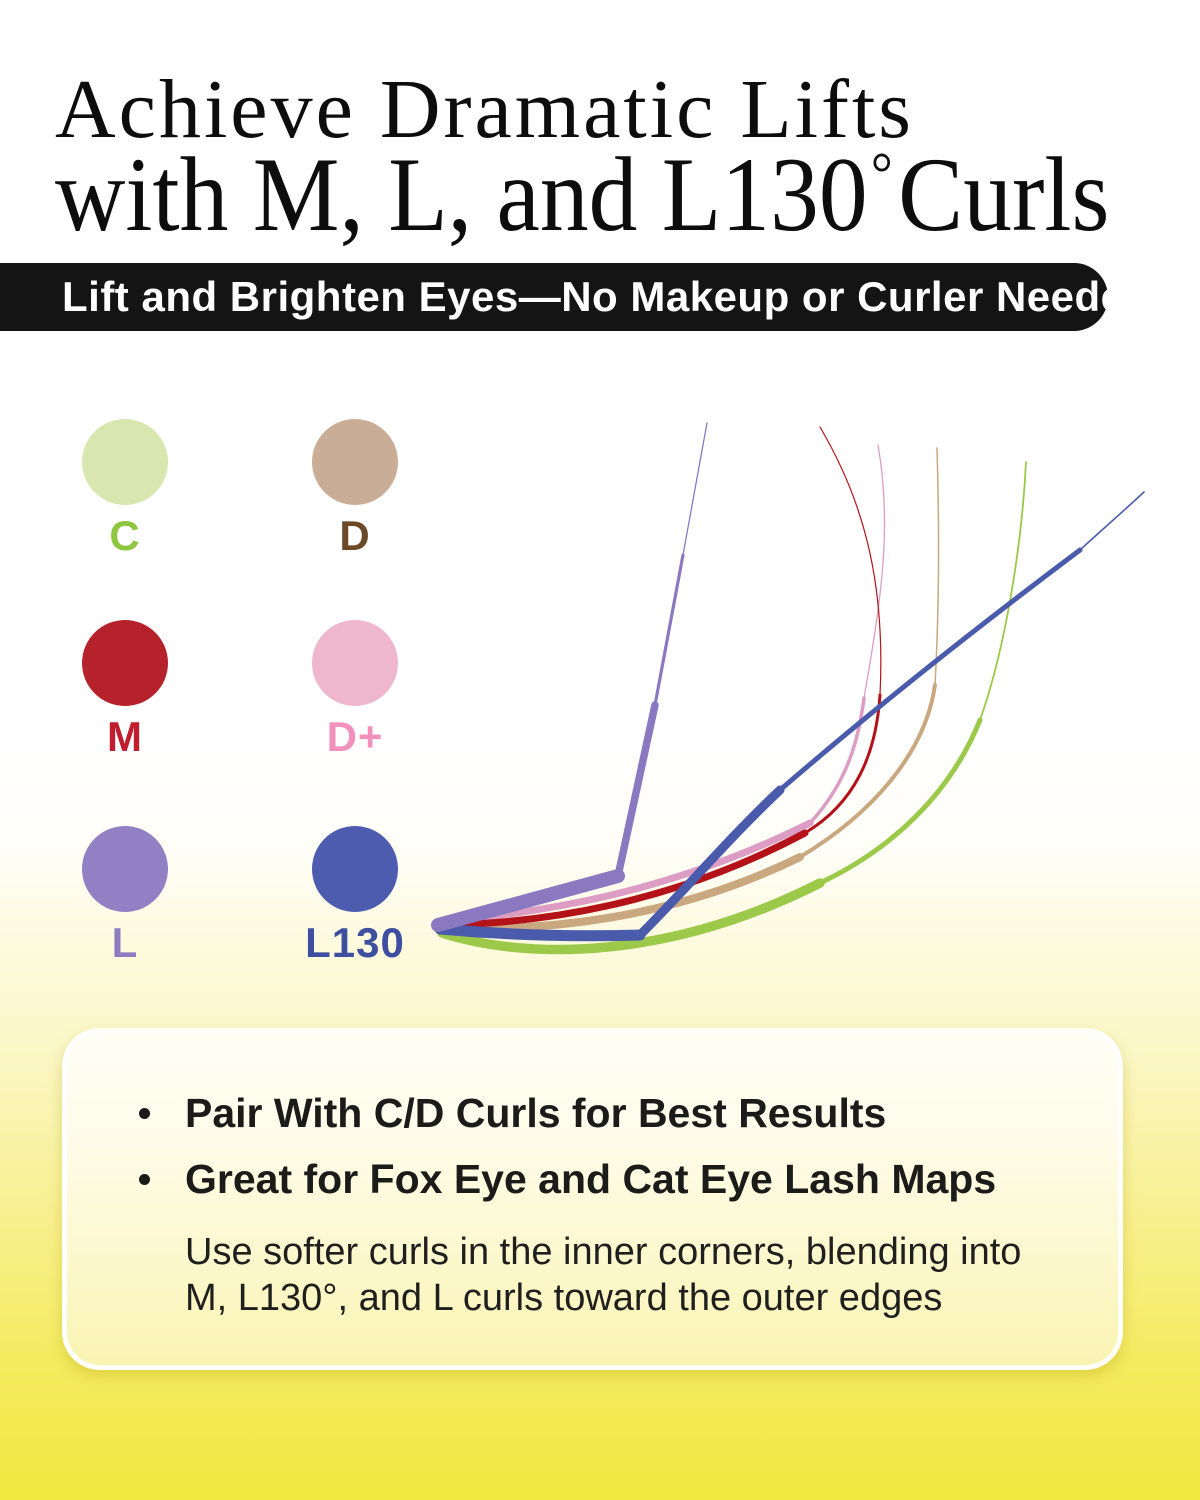  Describe the element at coordinates (125, 942) in the screenshot. I see `legend-label-L: L` at that location.